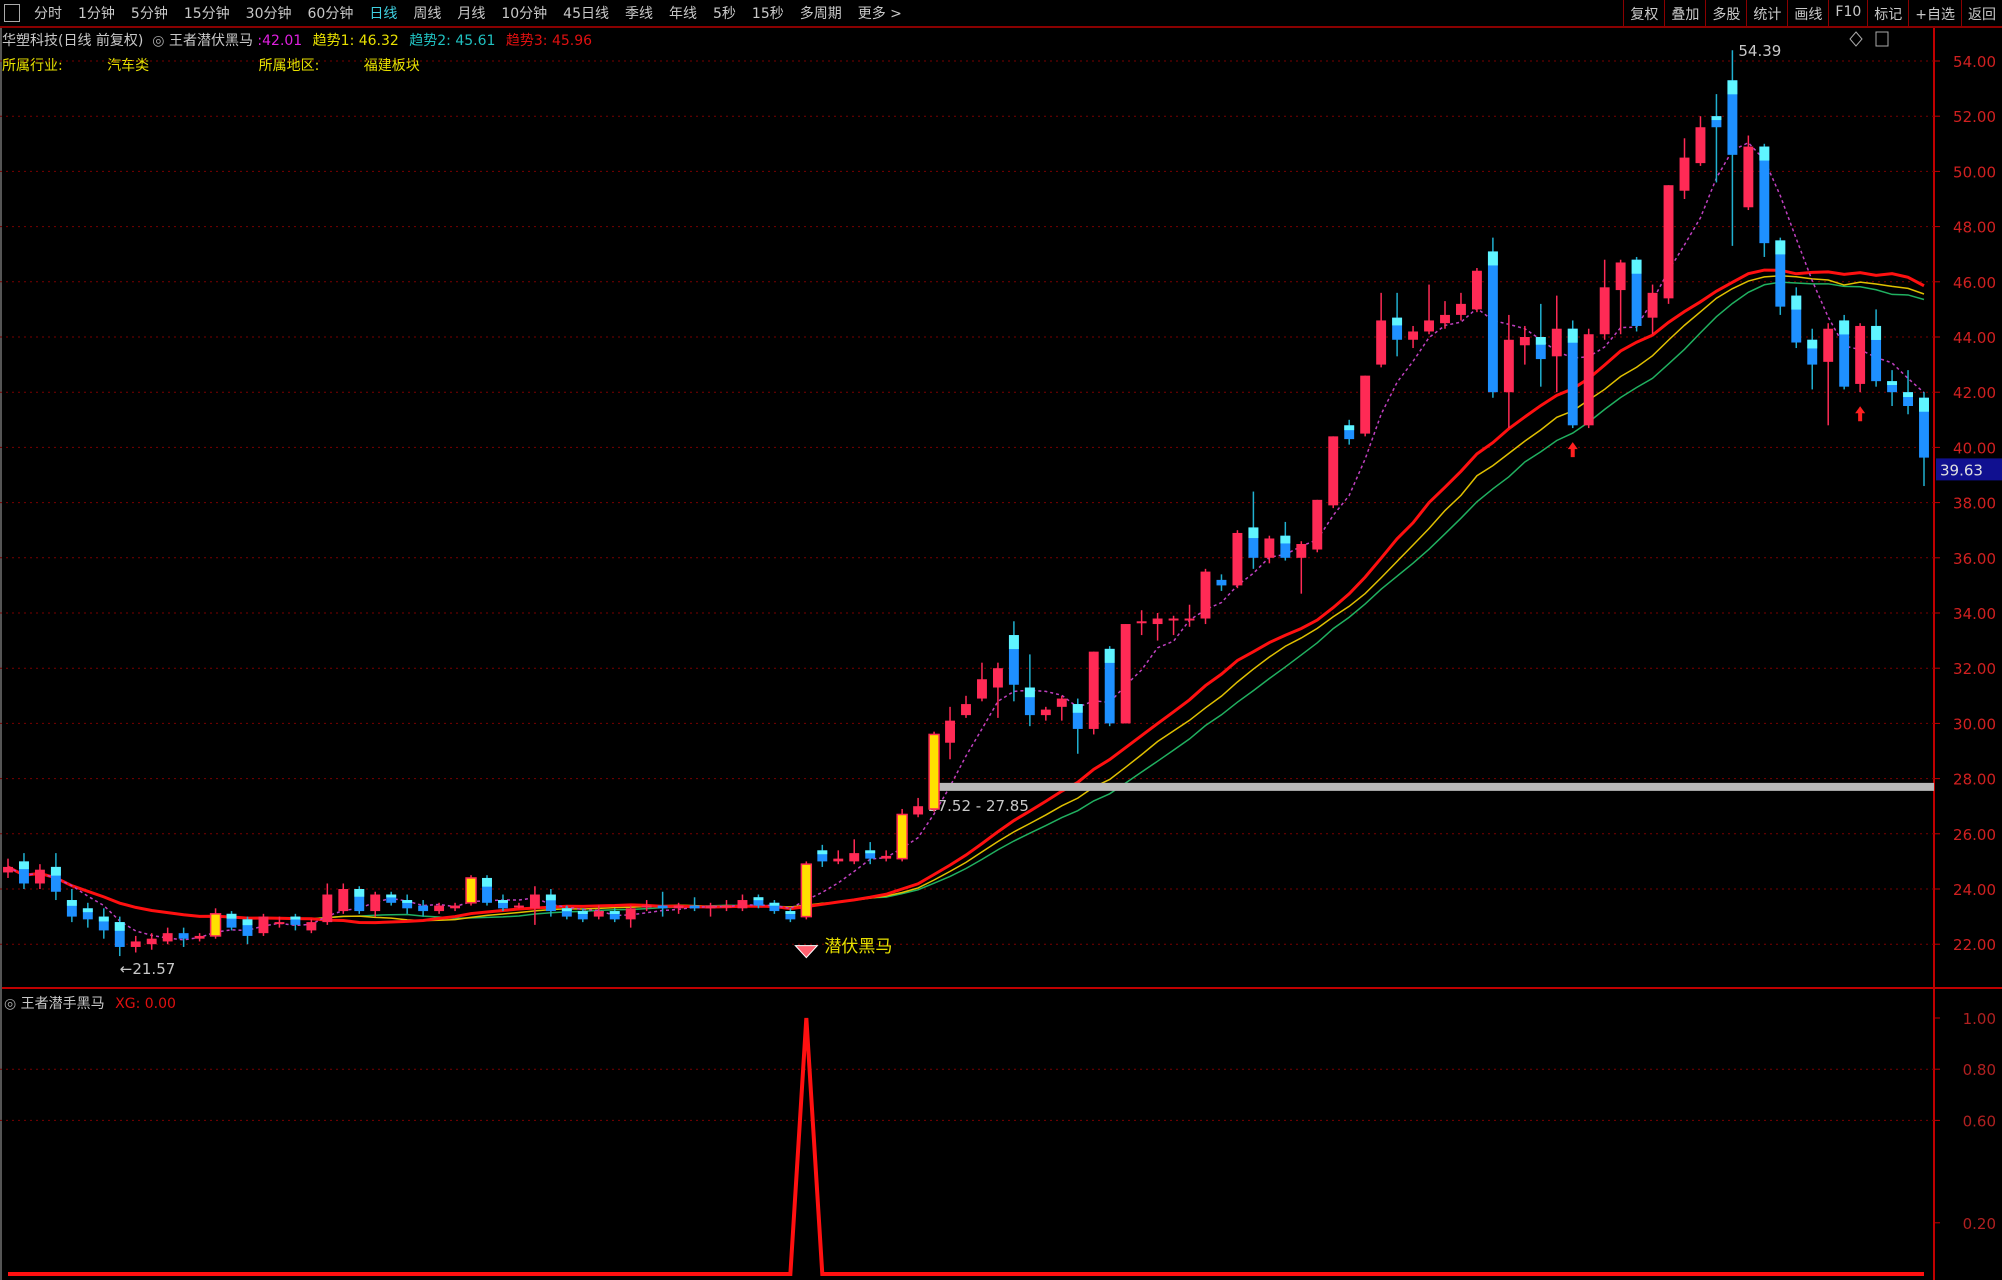 Image resolution: width=2002 pixels, height=1280 pixels. I want to click on period-tab: 季线, so click(638, 14).